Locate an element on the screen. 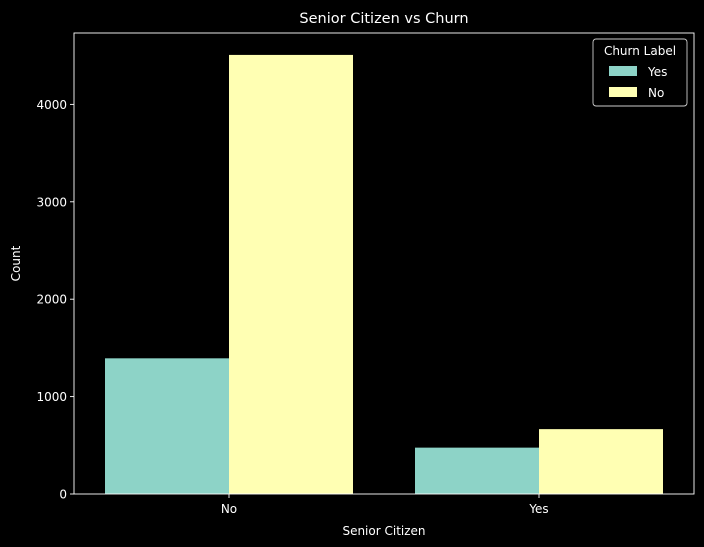 This screenshot has height=547, width=704. legend-swatch-yes is located at coordinates (623, 71).